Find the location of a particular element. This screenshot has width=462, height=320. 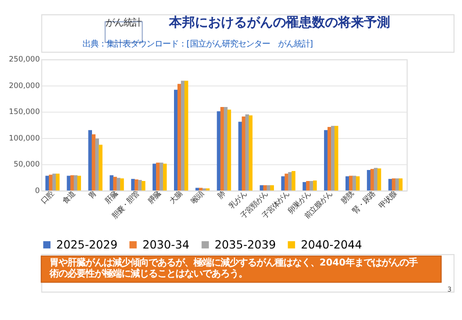

text: 胃や肝臓がんは減少傾向であるが、極端に減少するがん種はなく、2040年まではがんの手術の必要性が極端に減じることはないであろう。 is located at coordinates (233, 268).